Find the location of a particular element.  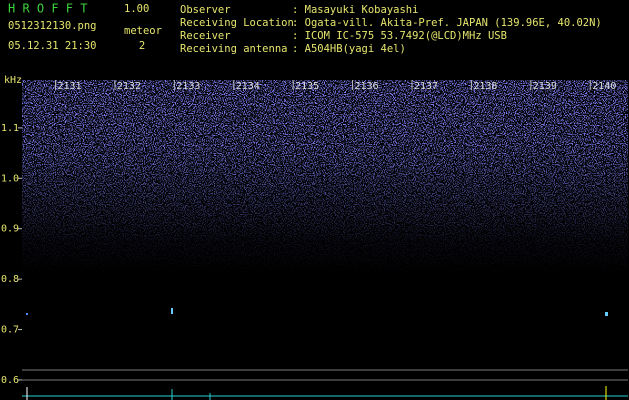

version: 1.00 is located at coordinates (136, 9).